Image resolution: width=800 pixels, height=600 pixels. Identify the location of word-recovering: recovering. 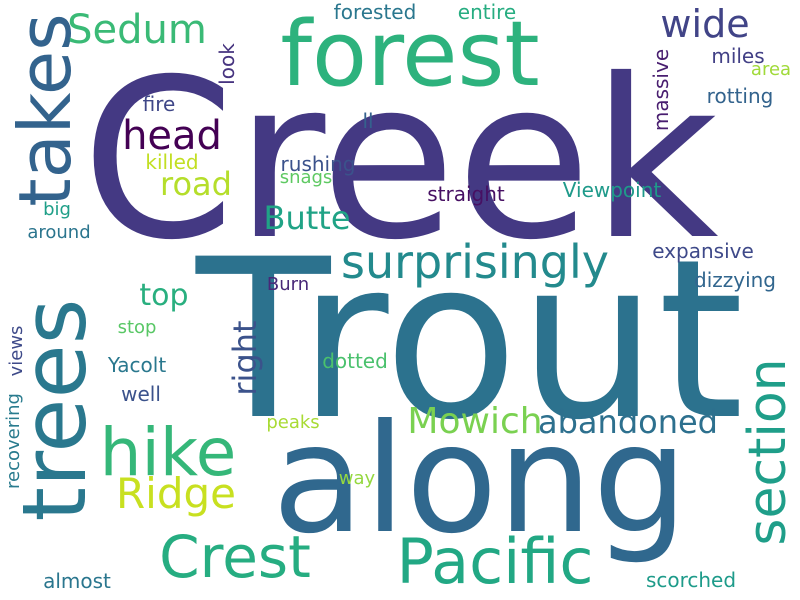
(13, 441).